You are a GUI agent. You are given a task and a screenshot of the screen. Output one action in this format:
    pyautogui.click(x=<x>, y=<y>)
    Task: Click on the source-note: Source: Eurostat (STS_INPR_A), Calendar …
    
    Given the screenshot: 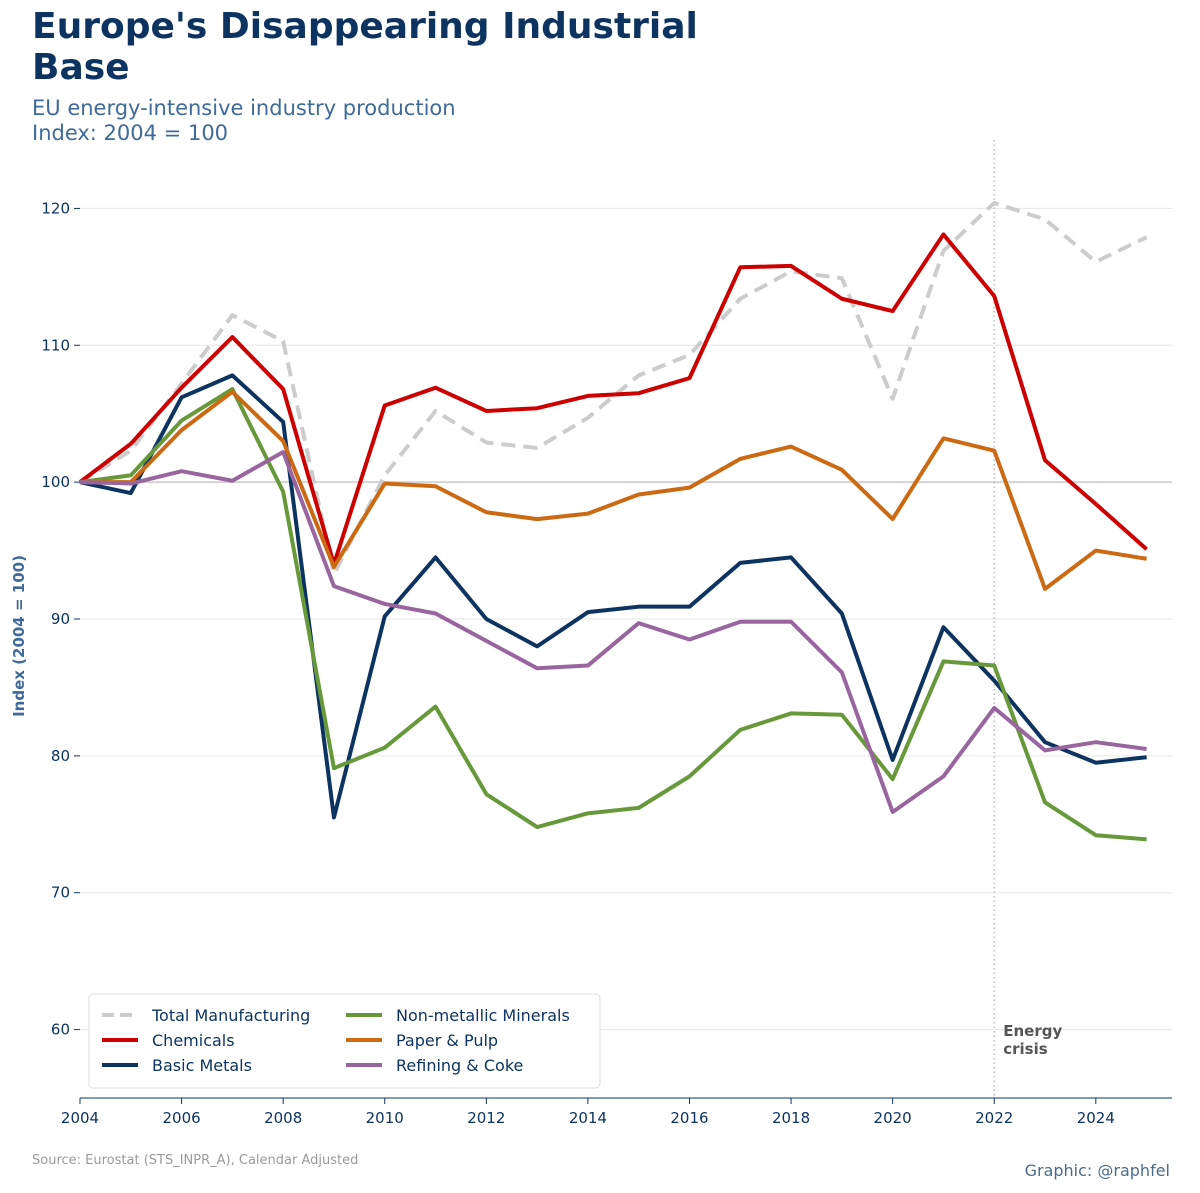 What is the action you would take?
    pyautogui.click(x=195, y=1160)
    